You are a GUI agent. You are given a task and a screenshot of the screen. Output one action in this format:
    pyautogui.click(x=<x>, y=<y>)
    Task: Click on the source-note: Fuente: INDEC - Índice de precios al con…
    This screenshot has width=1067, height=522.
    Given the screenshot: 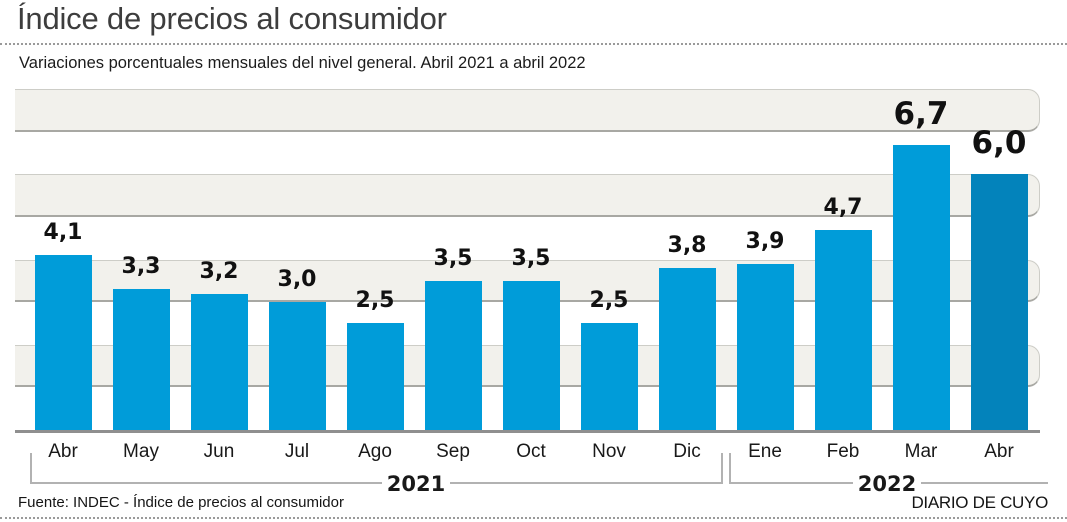 What is the action you would take?
    pyautogui.click(x=181, y=502)
    